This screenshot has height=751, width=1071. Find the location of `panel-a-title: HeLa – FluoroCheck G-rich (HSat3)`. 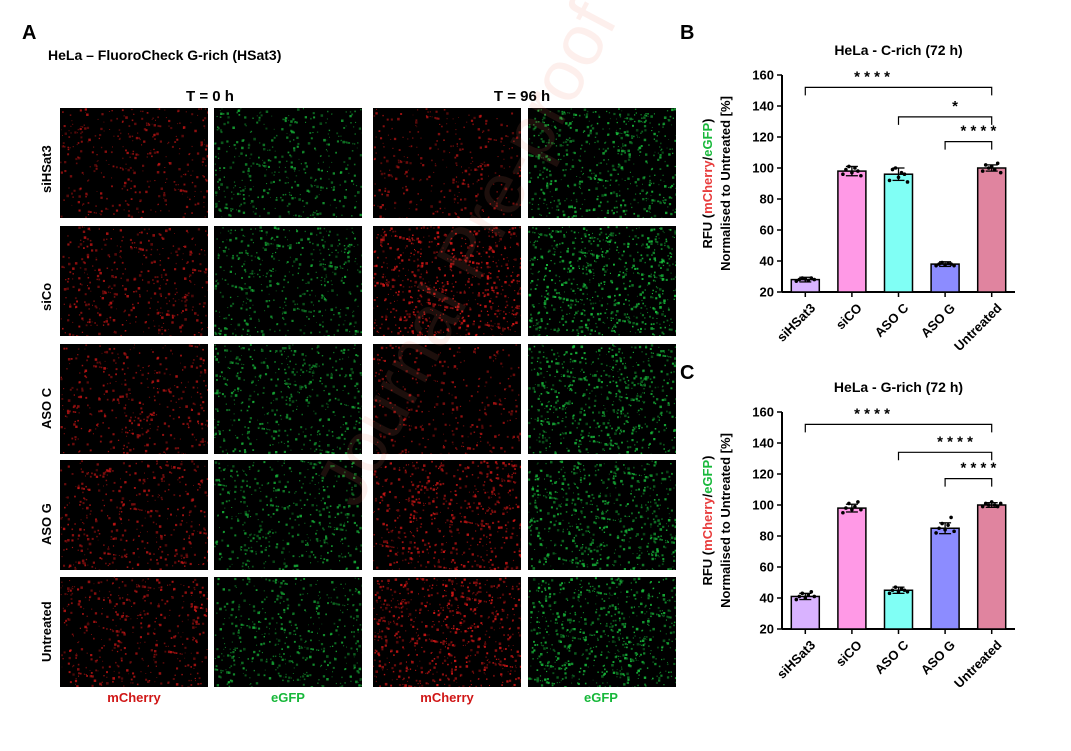

panel-a-title: HeLa – FluoroCheck G-rich (HSat3) is located at coordinates (165, 55).